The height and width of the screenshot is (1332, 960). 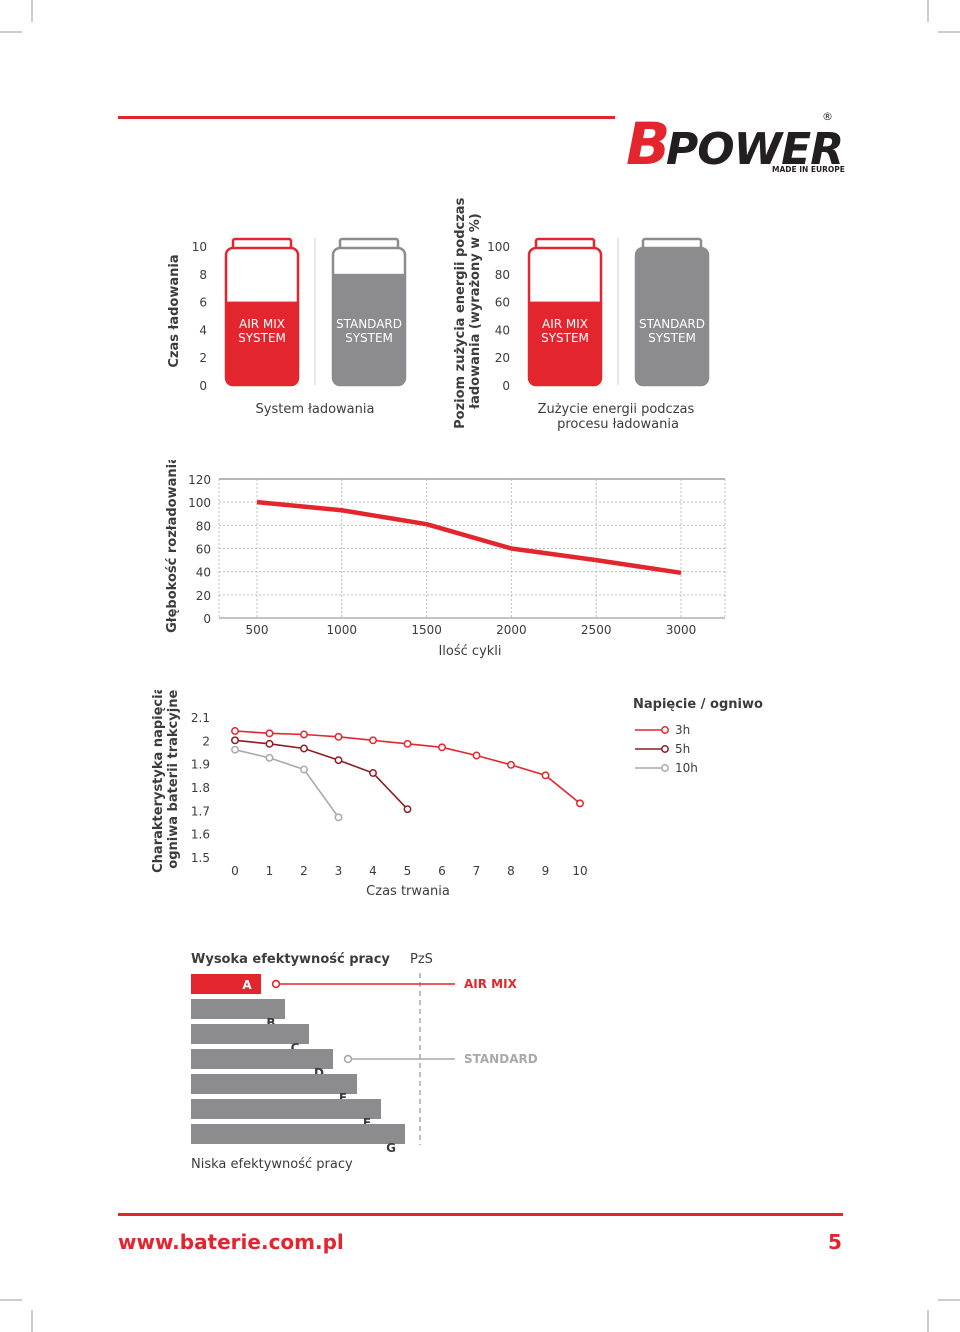 I want to click on y-tick-label: 8, so click(x=203, y=275).